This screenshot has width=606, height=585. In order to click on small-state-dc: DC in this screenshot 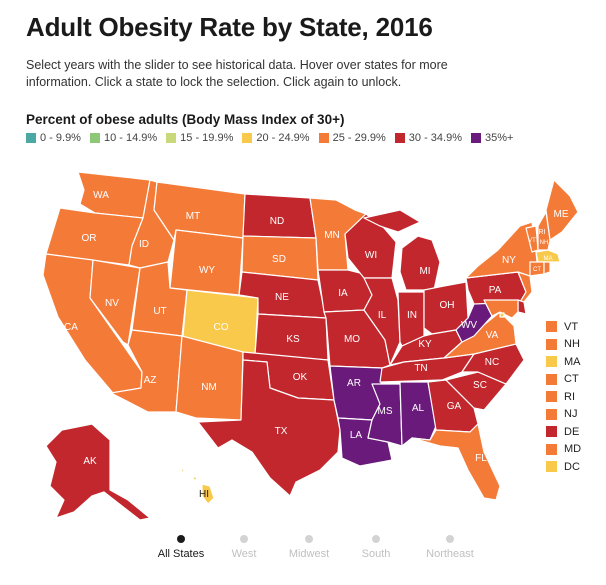, I will do `click(563, 467)`.